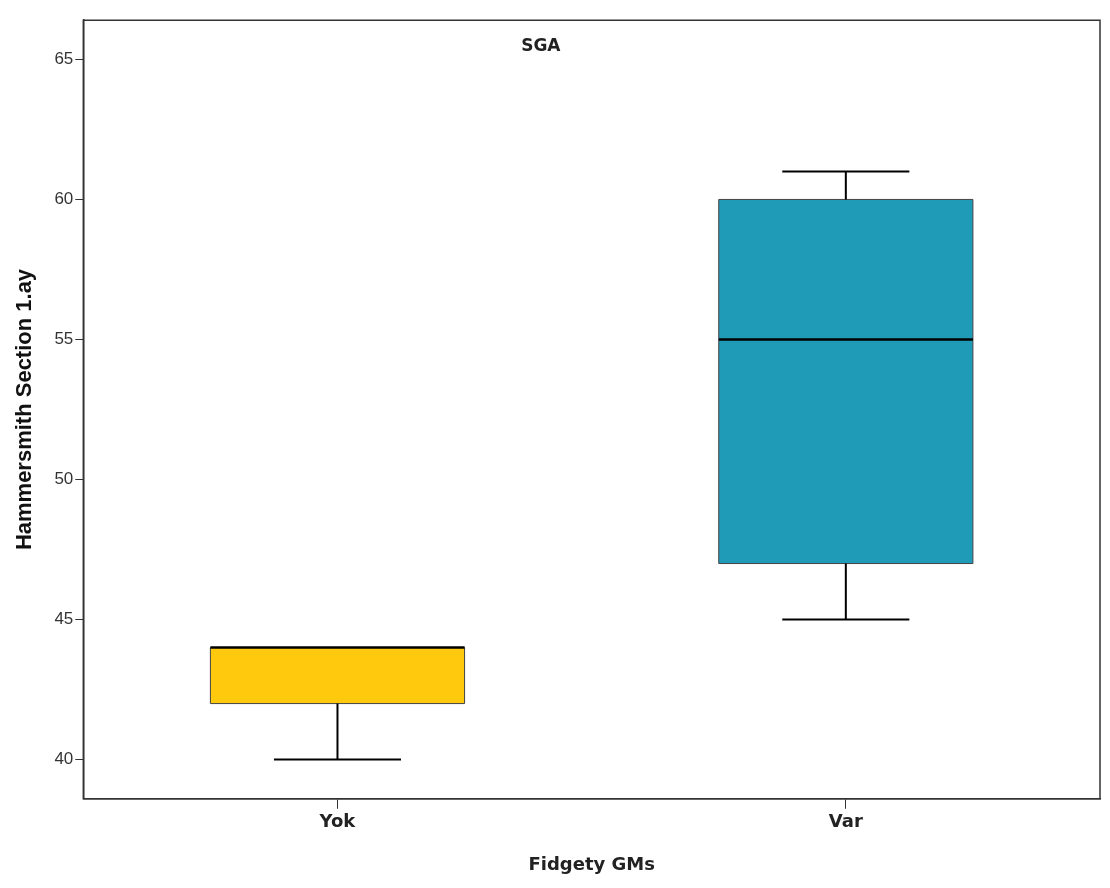 Image resolution: width=1110 pixels, height=888 pixels. I want to click on text: SGA, so click(541, 45).